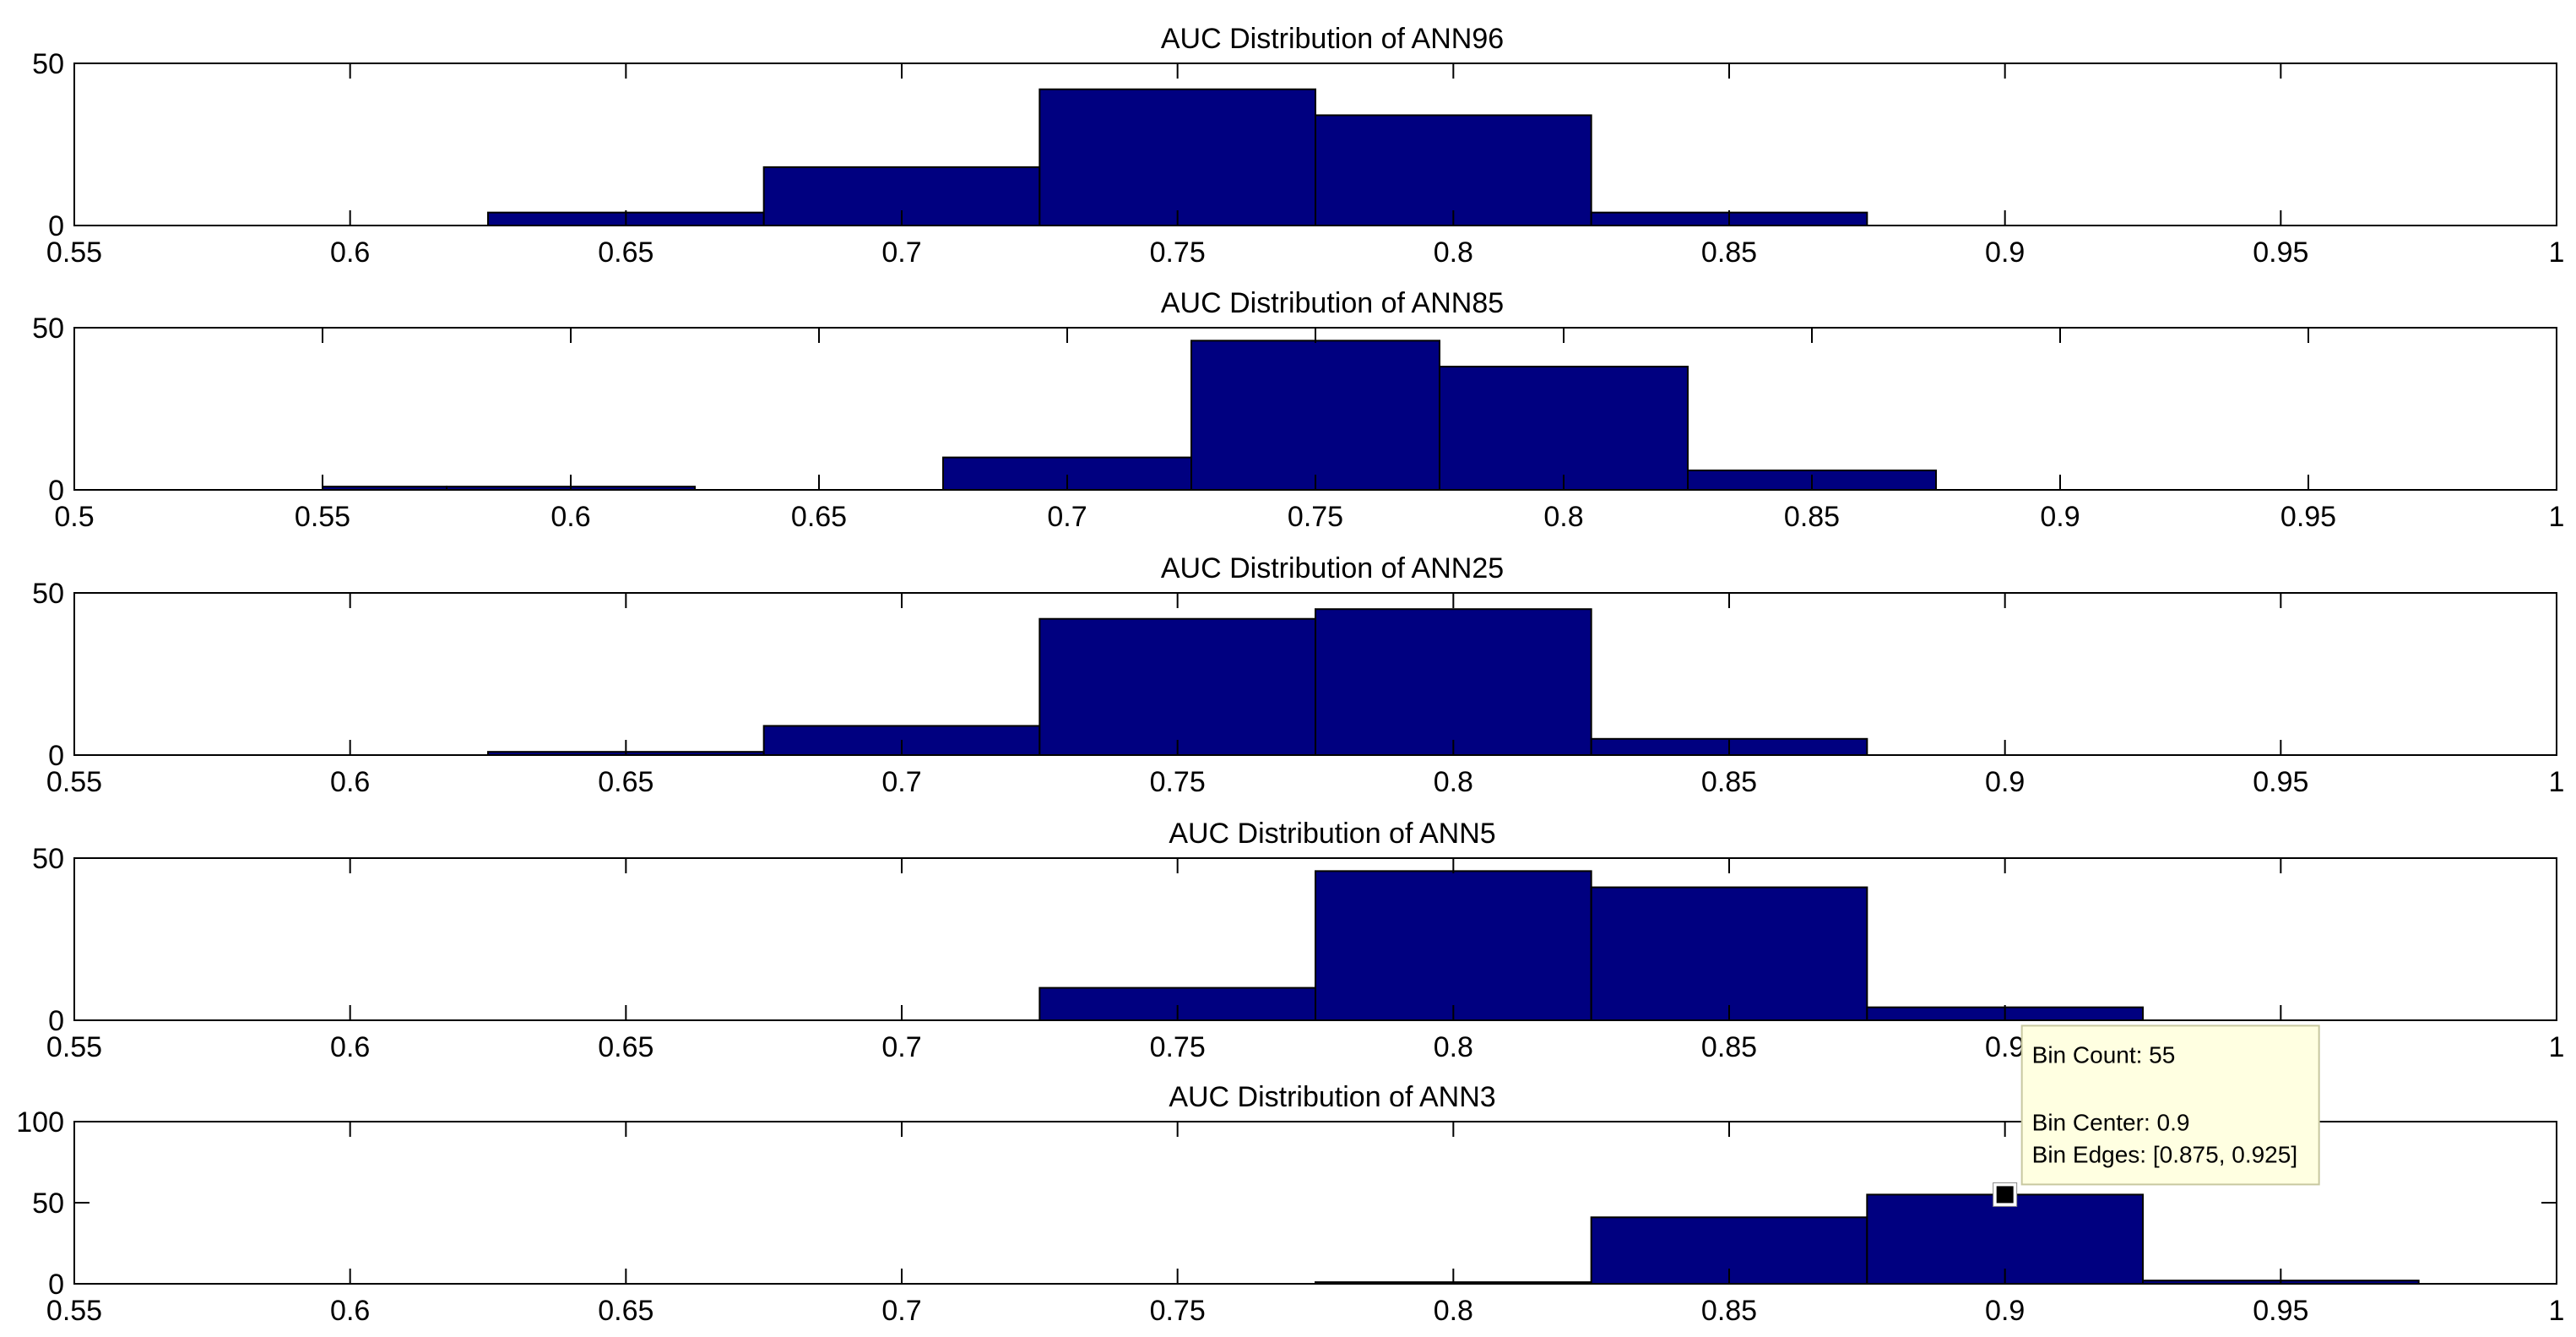 Image resolution: width=2576 pixels, height=1337 pixels. Describe the element at coordinates (1333, 303) in the screenshot. I see `chart-title: AUC Distribution of ANN85` at that location.